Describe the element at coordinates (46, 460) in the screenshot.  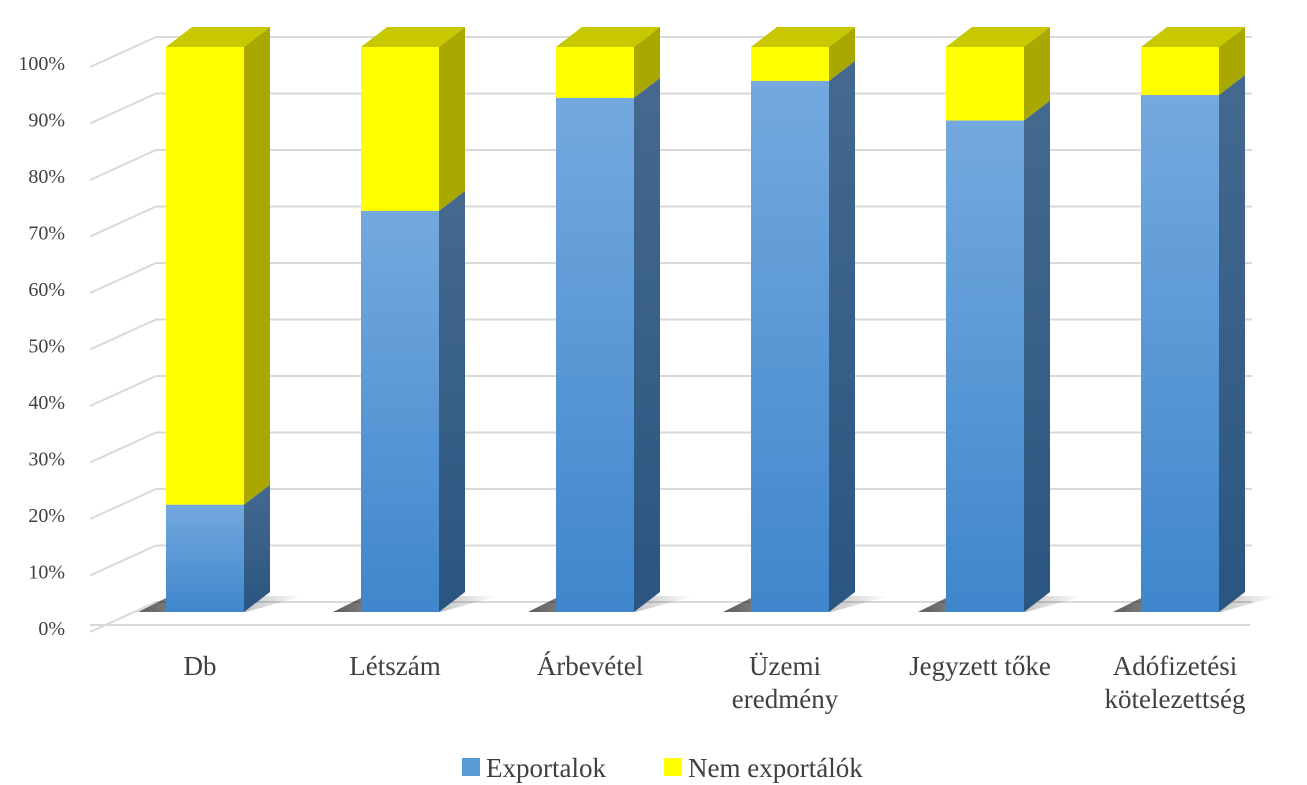
I see `y-tick-label: 30%` at that location.